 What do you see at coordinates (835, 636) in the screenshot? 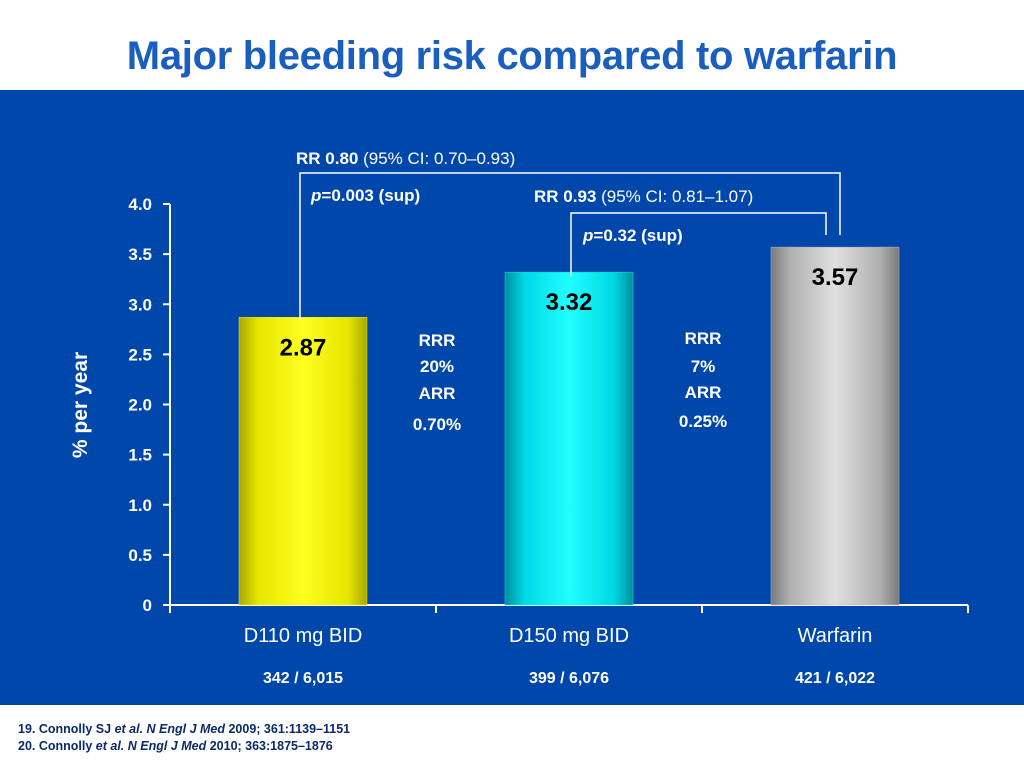
I see `x-category-label: Warfarin` at bounding box center [835, 636].